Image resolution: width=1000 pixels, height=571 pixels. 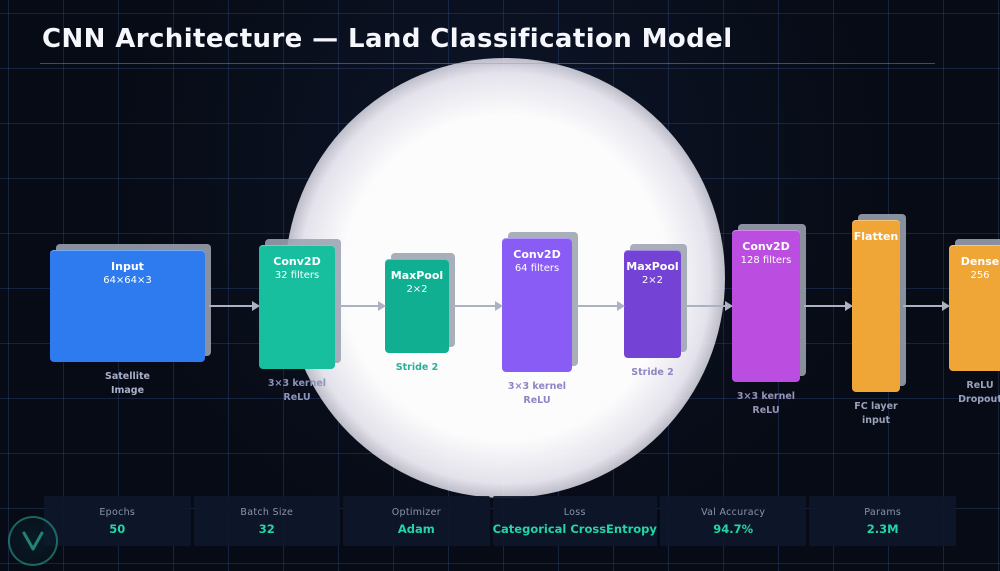 What do you see at coordinates (974, 308) in the screenshot?
I see `layer-box-dense: Dense 256` at bounding box center [974, 308].